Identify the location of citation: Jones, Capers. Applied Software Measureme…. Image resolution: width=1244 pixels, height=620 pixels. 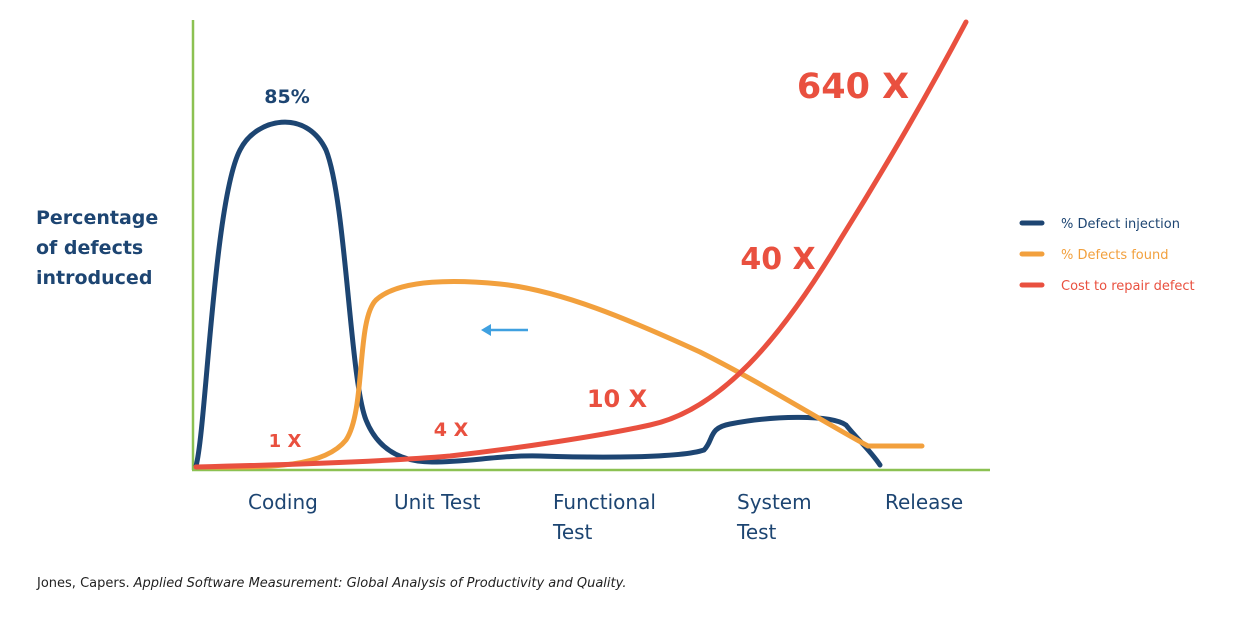
(331, 583).